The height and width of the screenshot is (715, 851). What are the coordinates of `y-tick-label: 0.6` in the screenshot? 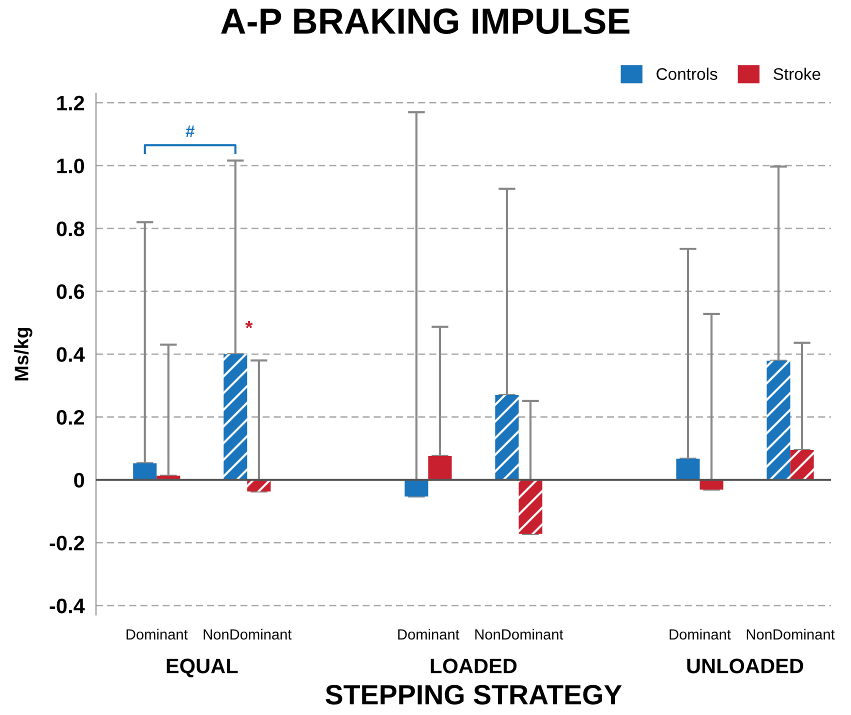 It's located at (70, 292).